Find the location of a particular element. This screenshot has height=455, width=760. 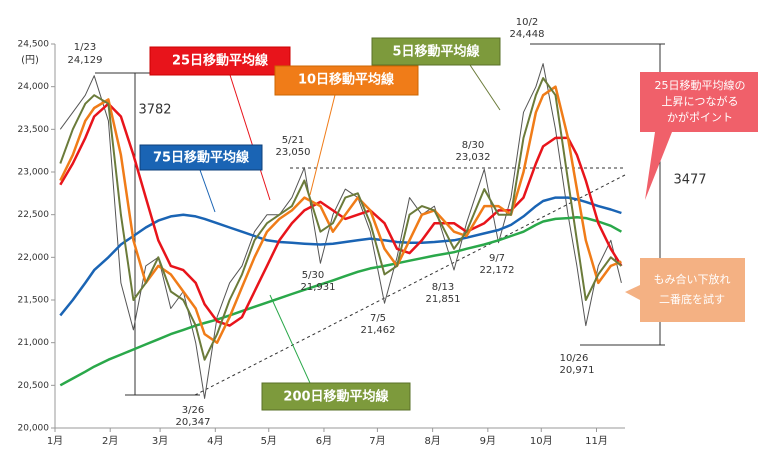

range-label: 3477 is located at coordinates (689, 180).